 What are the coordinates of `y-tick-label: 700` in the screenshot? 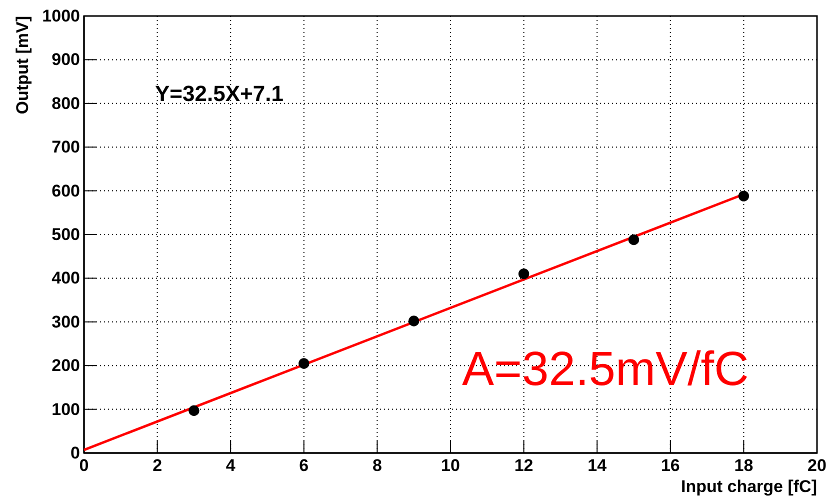 It's located at (66, 147).